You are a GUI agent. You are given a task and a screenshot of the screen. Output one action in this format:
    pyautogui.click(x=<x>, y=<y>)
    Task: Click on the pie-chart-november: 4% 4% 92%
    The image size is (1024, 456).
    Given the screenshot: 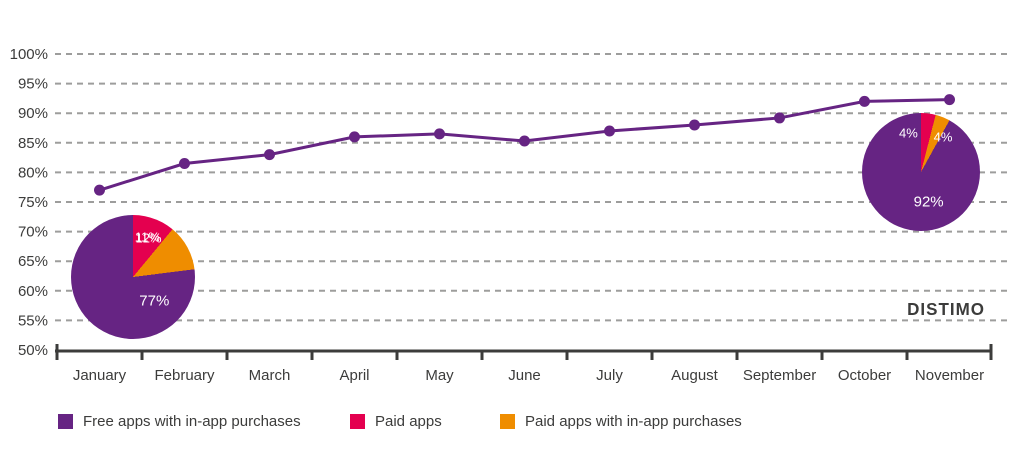 What is the action you would take?
    pyautogui.click(x=921, y=172)
    